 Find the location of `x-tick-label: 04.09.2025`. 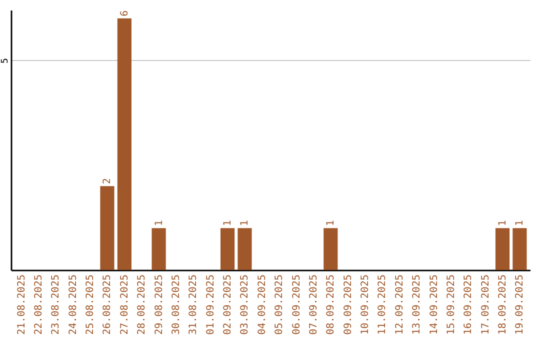

x-tick-label: 04.09.2025 is located at coordinates (262, 304).